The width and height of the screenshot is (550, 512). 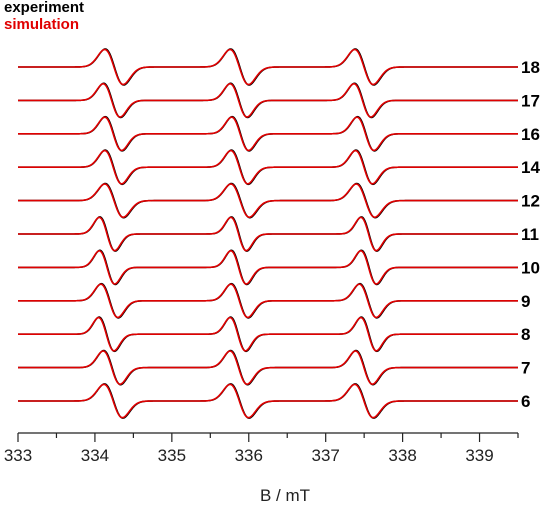 I want to click on legend-simulation: simulation, so click(x=42, y=24).